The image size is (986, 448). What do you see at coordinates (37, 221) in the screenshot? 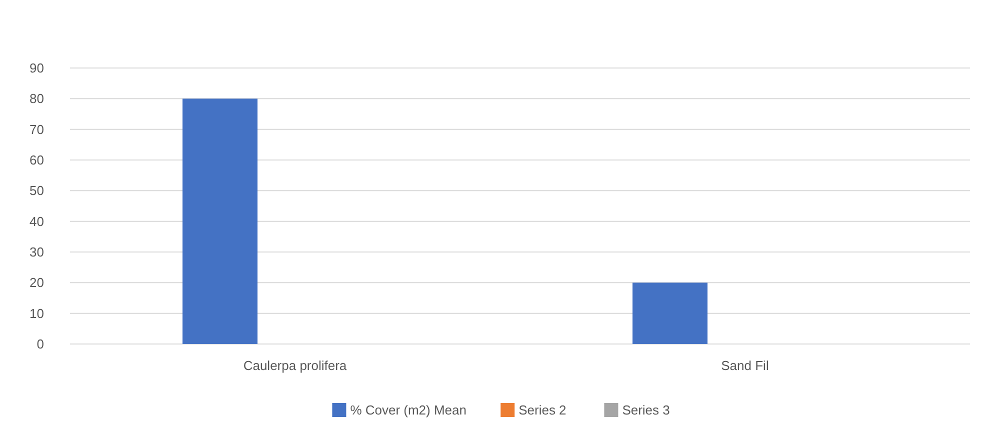
I see `y-tick-label: 40` at bounding box center [37, 221].